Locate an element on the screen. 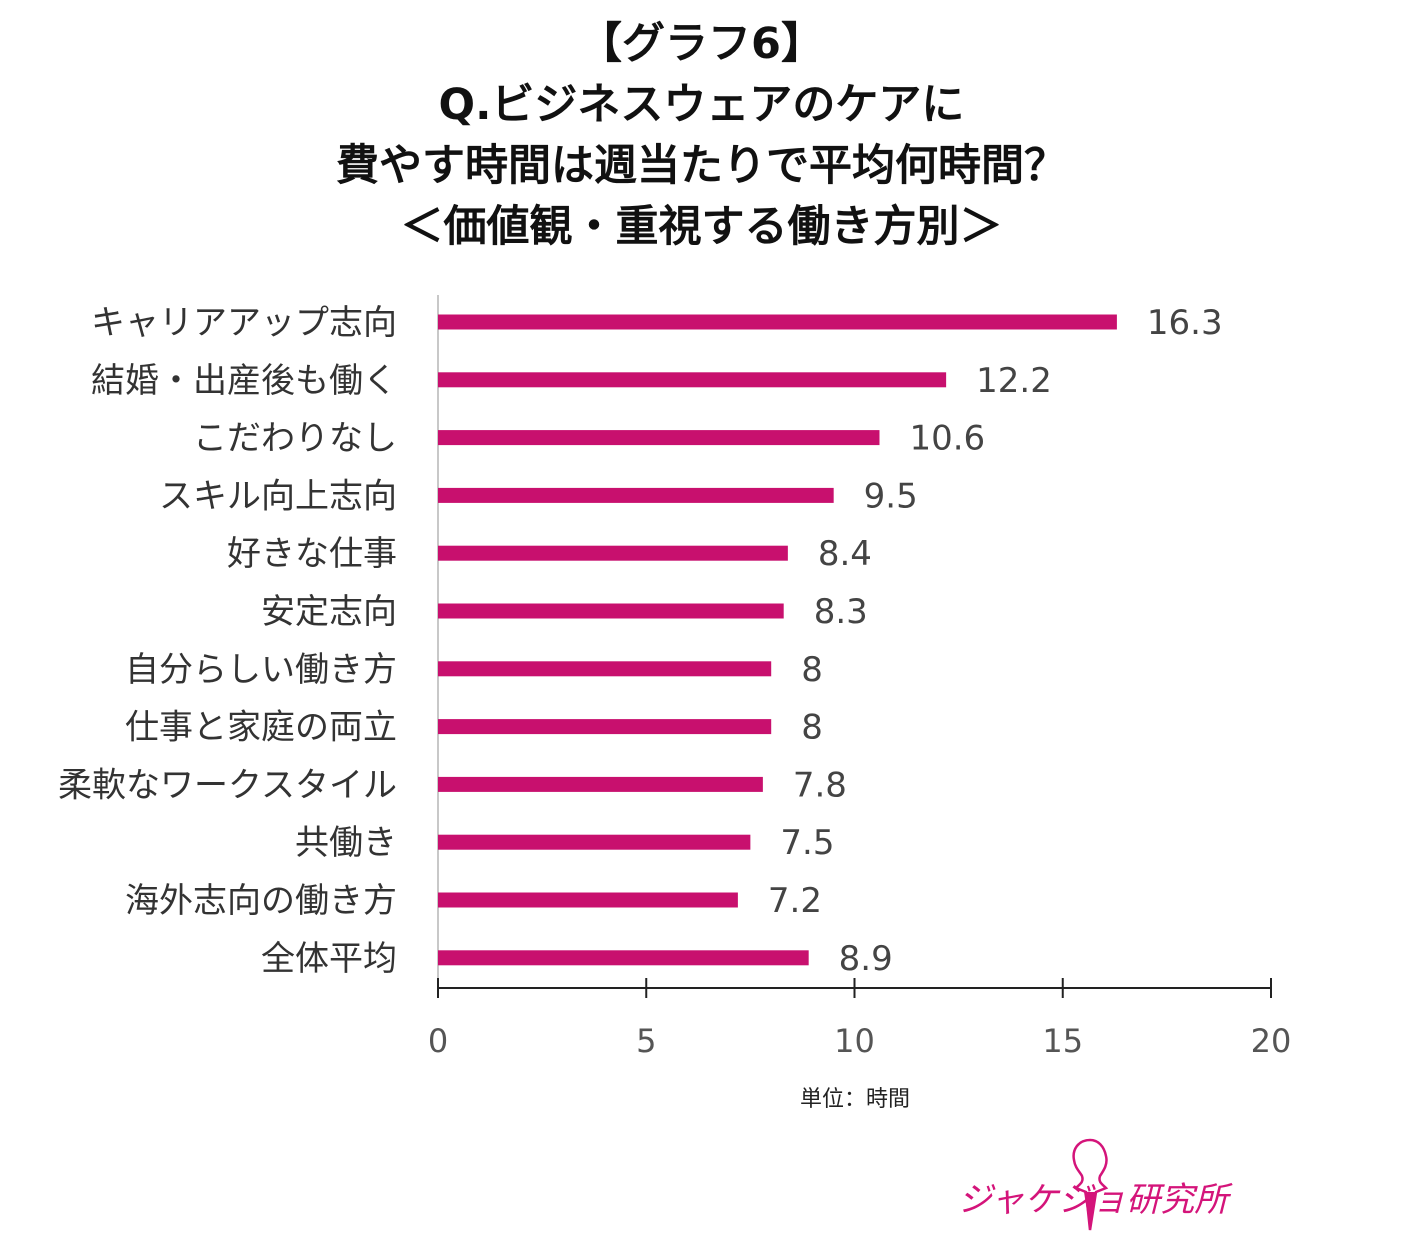 The height and width of the screenshot is (1243, 1403). category-label: 安定志向 is located at coordinates (329, 612).